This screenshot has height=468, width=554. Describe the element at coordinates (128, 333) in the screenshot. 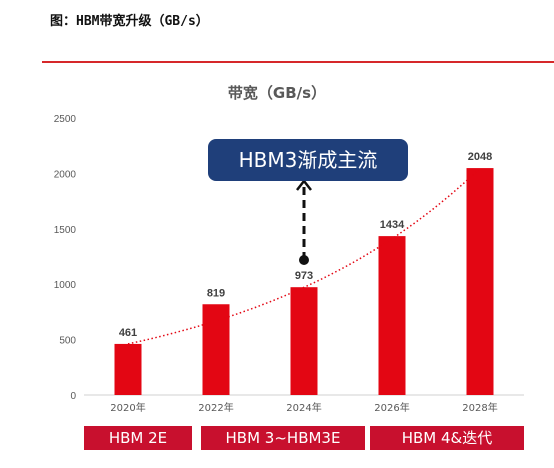

I see `data-label: 461` at that location.